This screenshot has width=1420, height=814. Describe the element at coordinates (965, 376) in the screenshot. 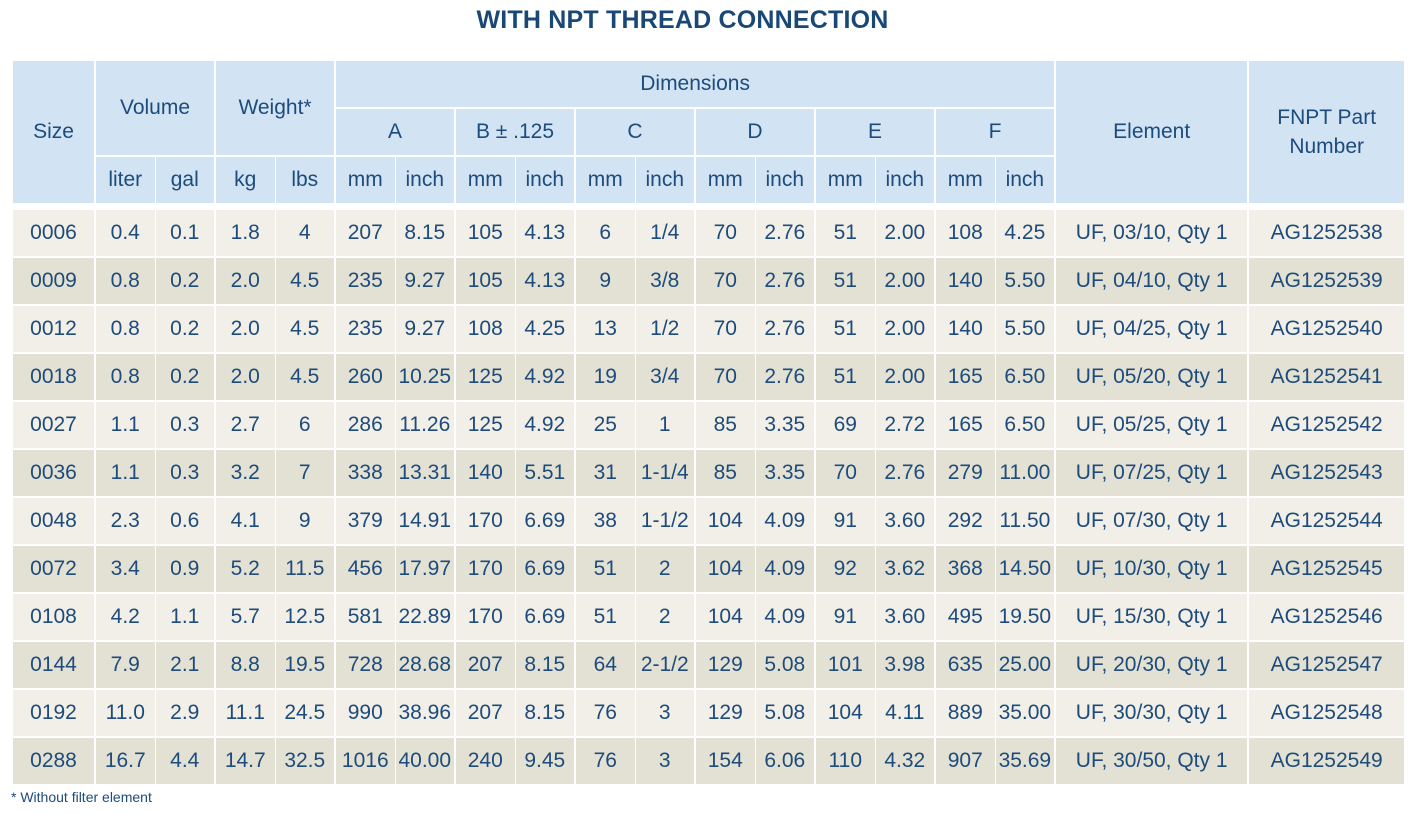

I see `table-cell: 165` at that location.